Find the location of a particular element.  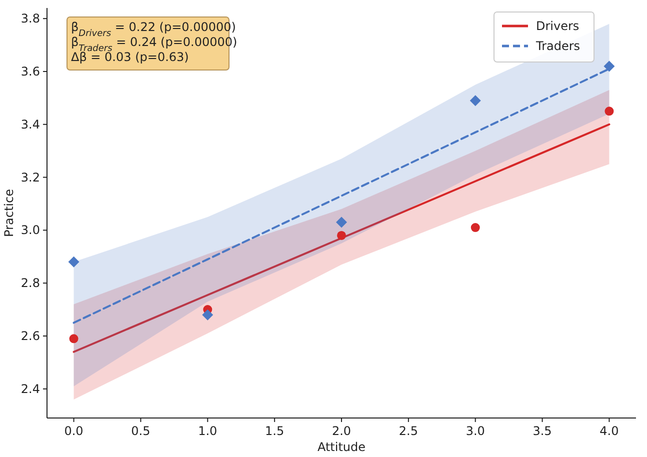

x-tick-label: 3.0 is located at coordinates (475, 431).